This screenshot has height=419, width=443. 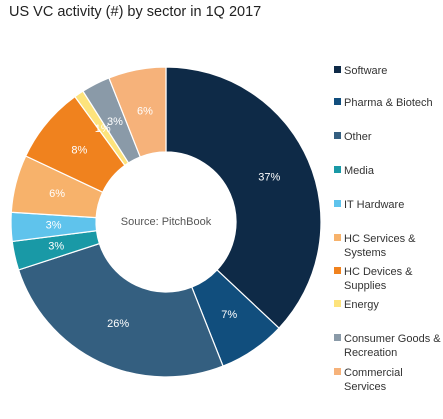 What do you see at coordinates (229, 315) in the screenshot?
I see `slice-label-pharma-and-biotech: 7%` at bounding box center [229, 315].